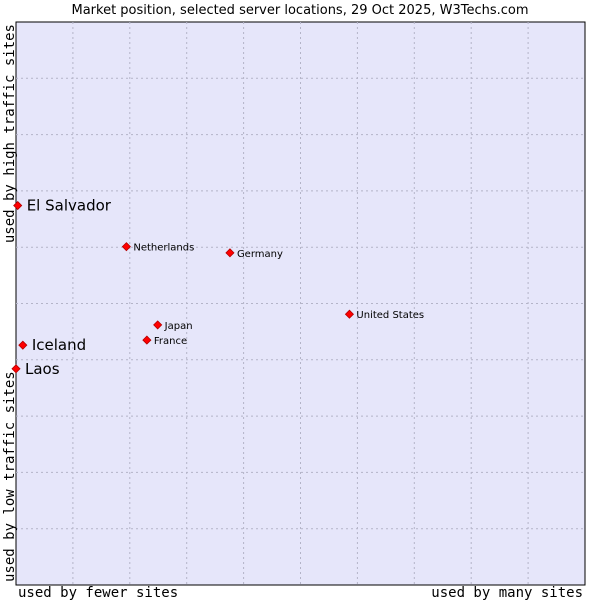 Image resolution: width=600 pixels, height=600 pixels. I want to click on point-iceland, so click(23, 345).